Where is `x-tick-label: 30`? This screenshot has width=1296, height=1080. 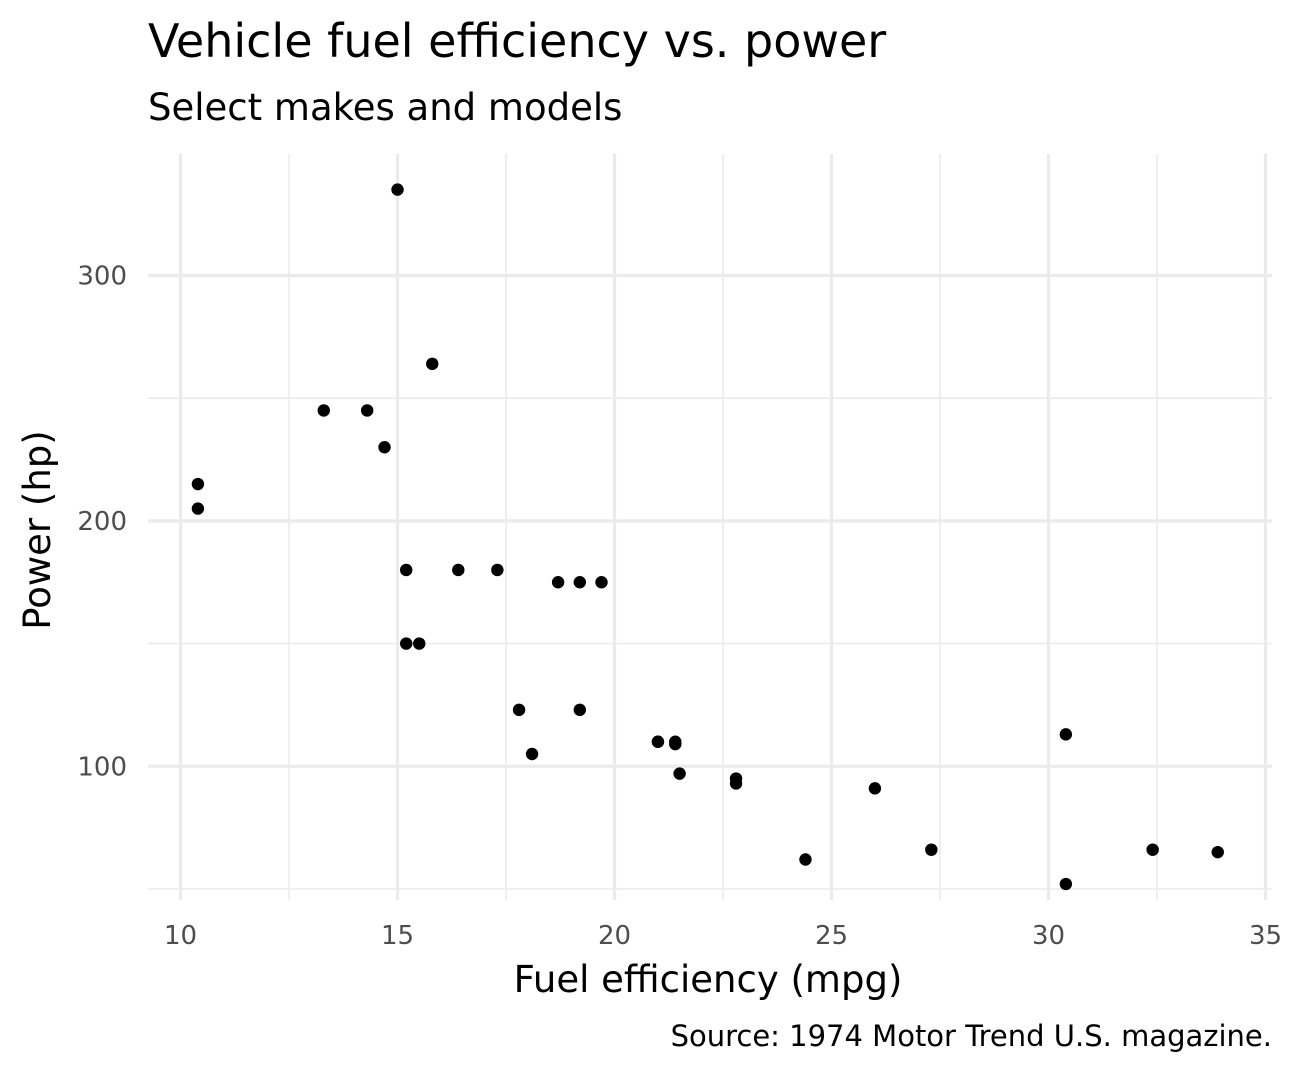 x-tick-label: 30 is located at coordinates (1048, 936).